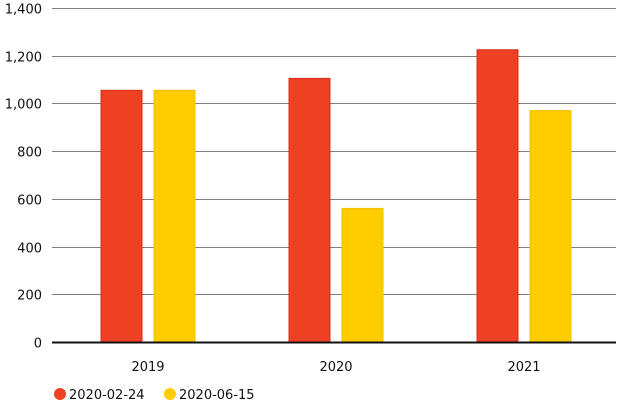 The image size is (620, 402). What do you see at coordinates (147, 367) in the screenshot?
I see `x-tick-label-2019: 2019` at bounding box center [147, 367].